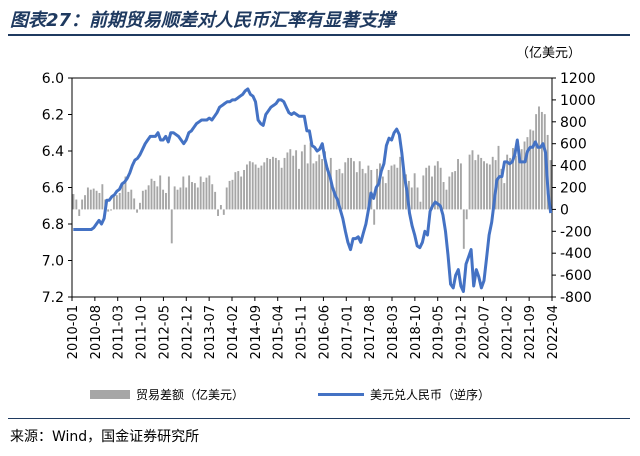  I want to click on right-tick-label: 1000, so click(578, 101).